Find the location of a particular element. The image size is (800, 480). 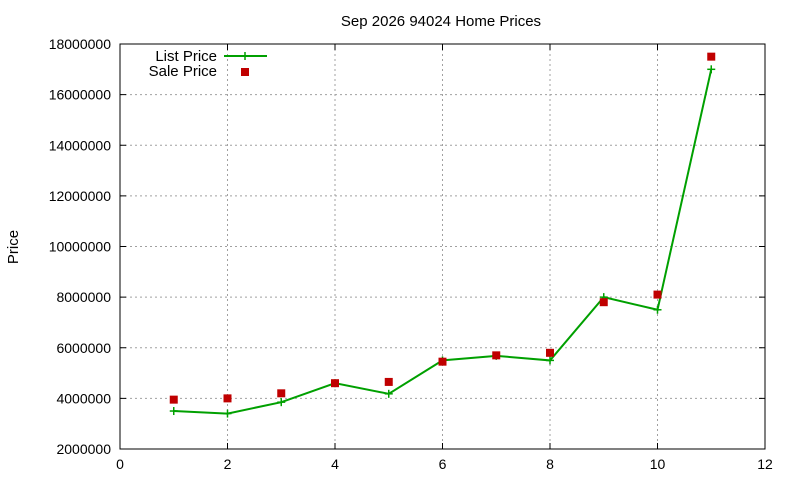

legend-label: Sale Price is located at coordinates (183, 71).